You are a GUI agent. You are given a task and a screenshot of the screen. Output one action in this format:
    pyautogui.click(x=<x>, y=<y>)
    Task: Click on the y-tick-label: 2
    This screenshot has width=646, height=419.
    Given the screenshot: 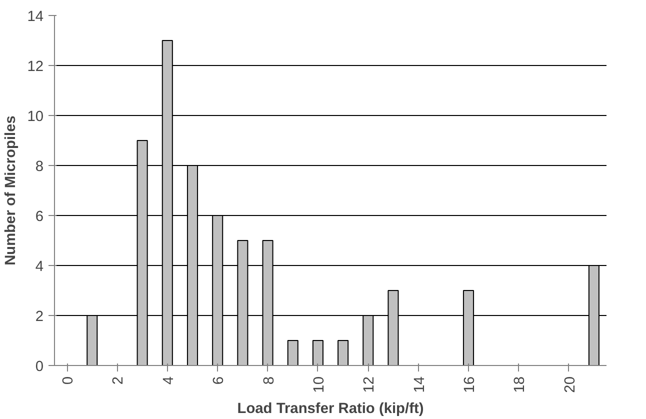 What is the action you would take?
    pyautogui.click(x=39, y=317)
    